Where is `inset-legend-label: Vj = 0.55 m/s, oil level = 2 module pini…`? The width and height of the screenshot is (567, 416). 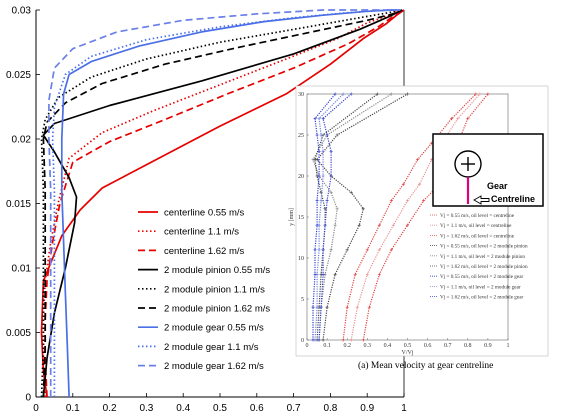 inset-legend-label: Vj = 0.55 m/s, oil level = 2 module pini… is located at coordinates (484, 247).